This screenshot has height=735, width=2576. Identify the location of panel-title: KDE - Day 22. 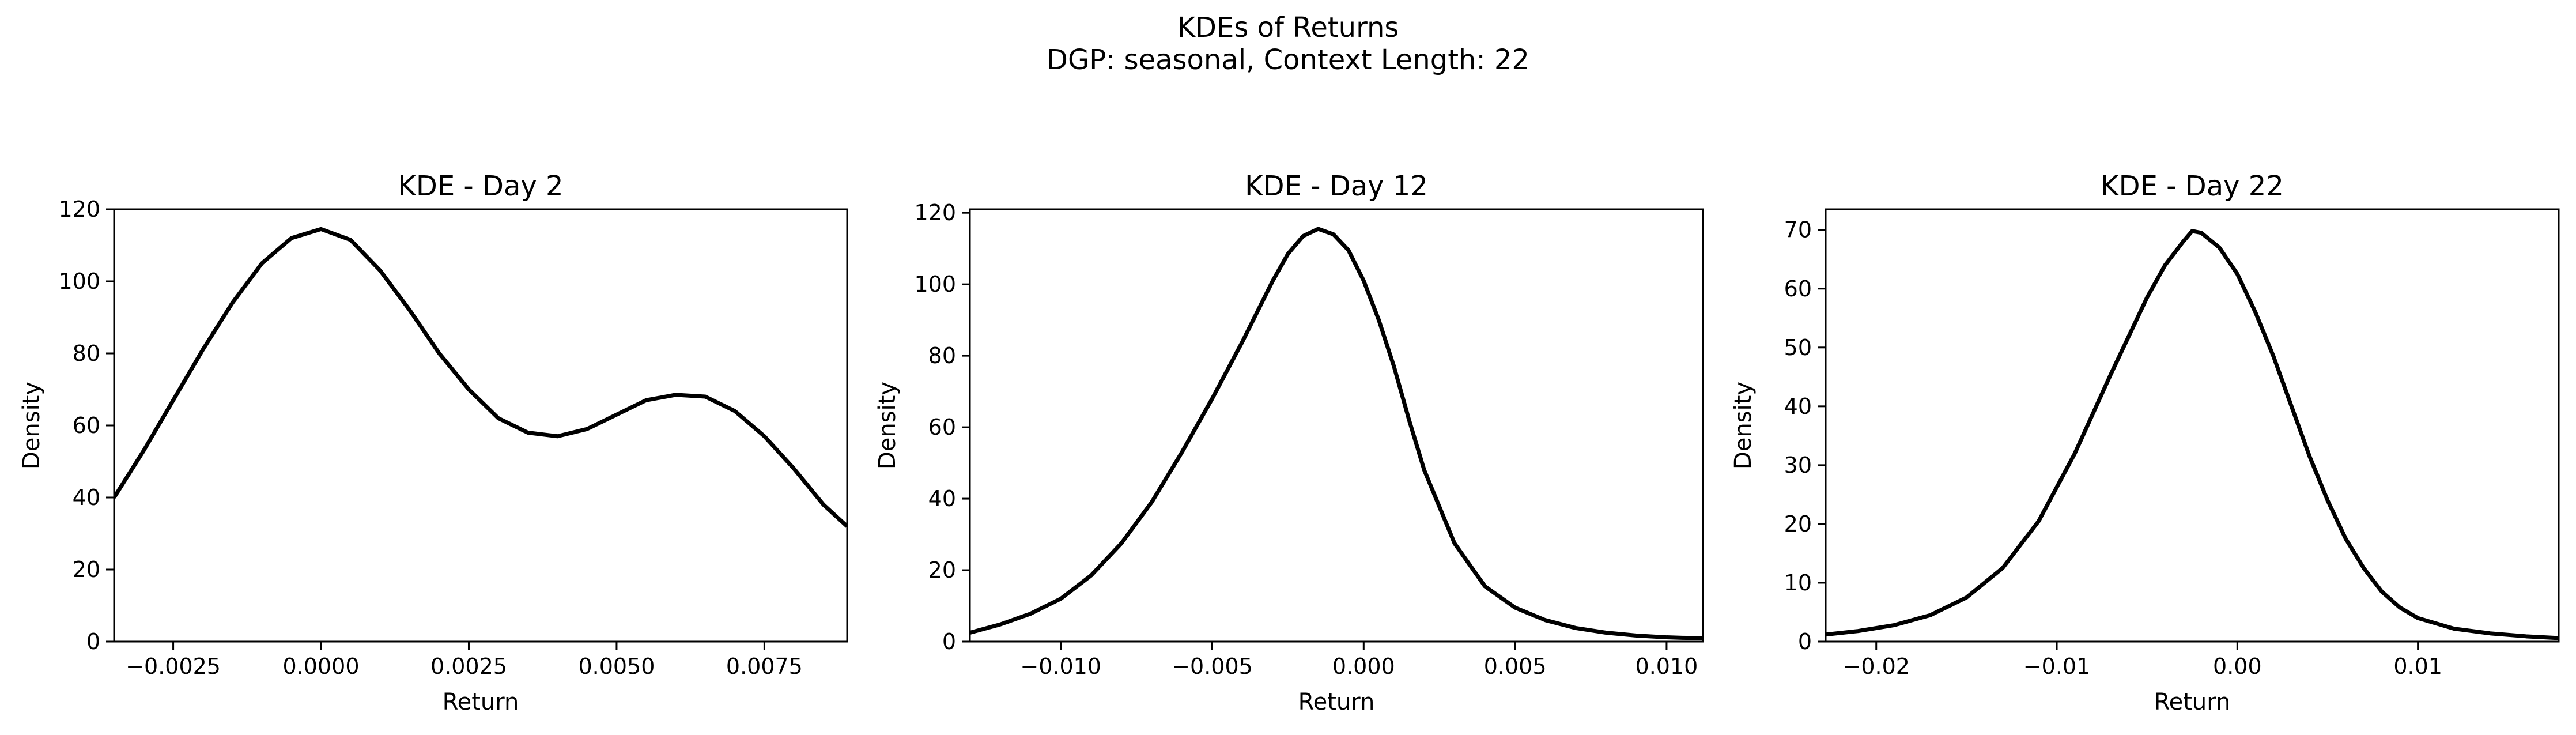
(2192, 186).